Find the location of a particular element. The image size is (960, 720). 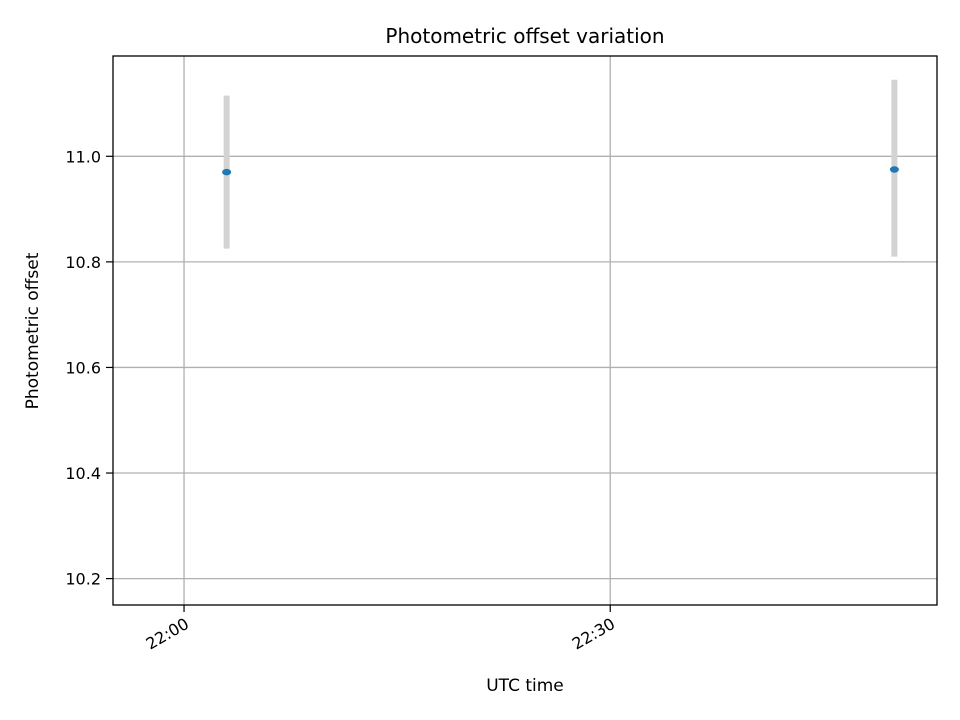

y-tick-label: 11.0 is located at coordinates (83, 156).